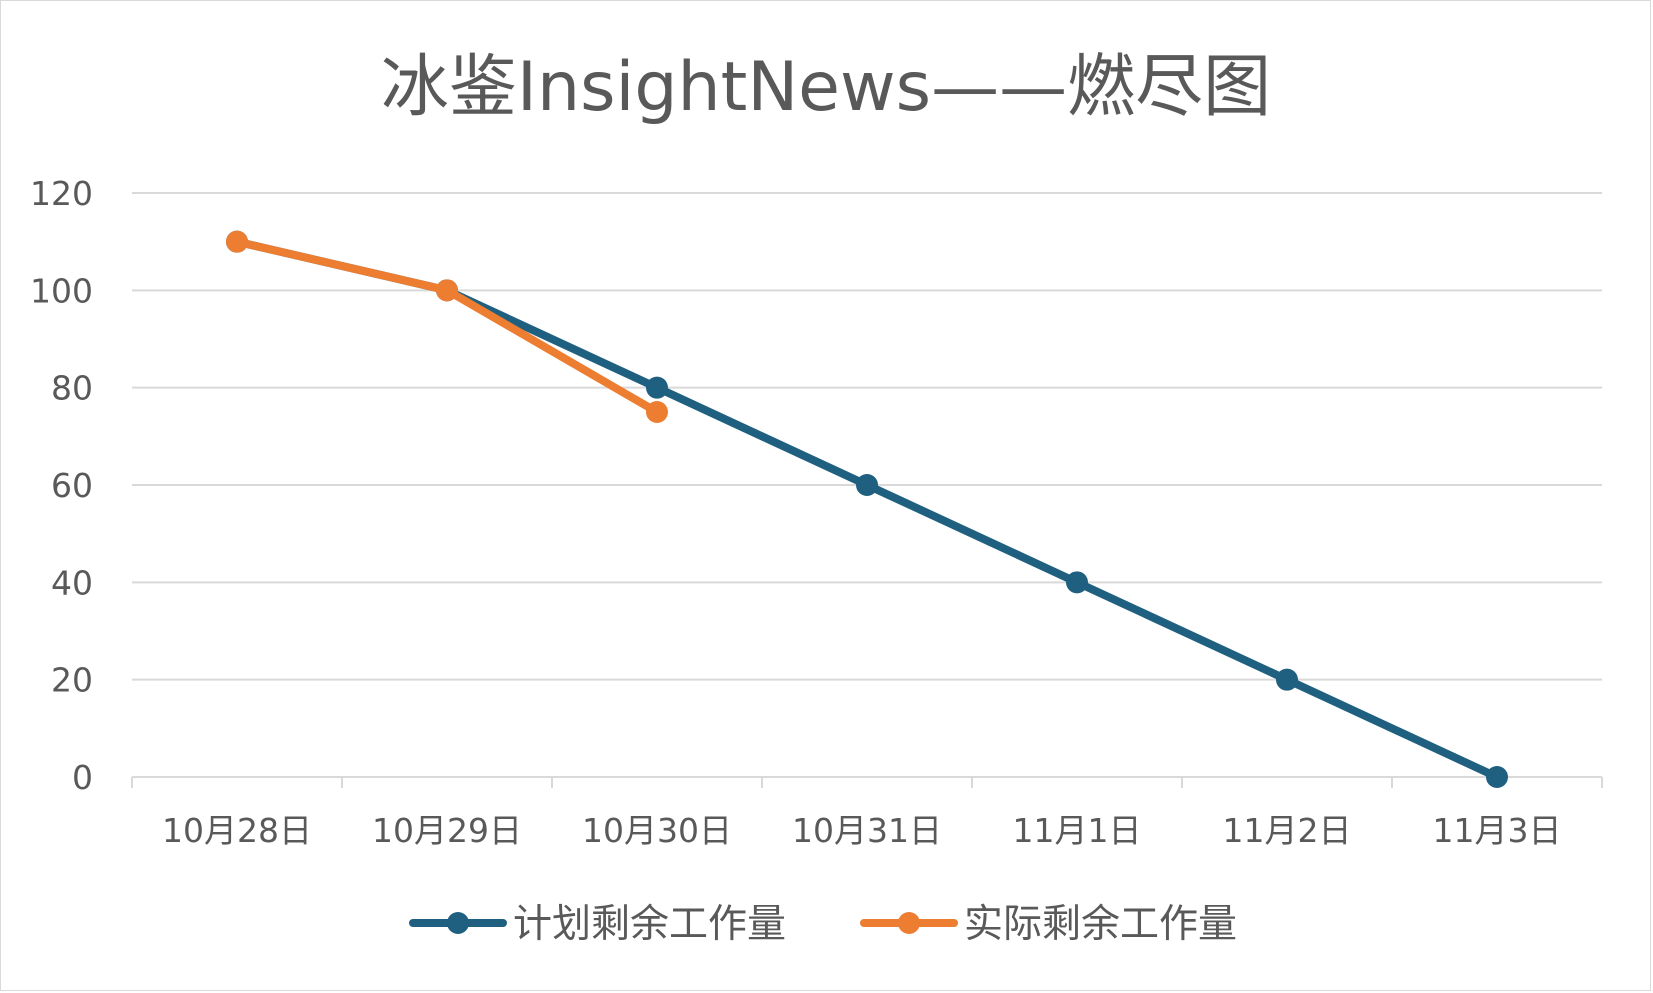 The width and height of the screenshot is (1653, 993). I want to click on y-tick-label: 100, so click(61, 290).